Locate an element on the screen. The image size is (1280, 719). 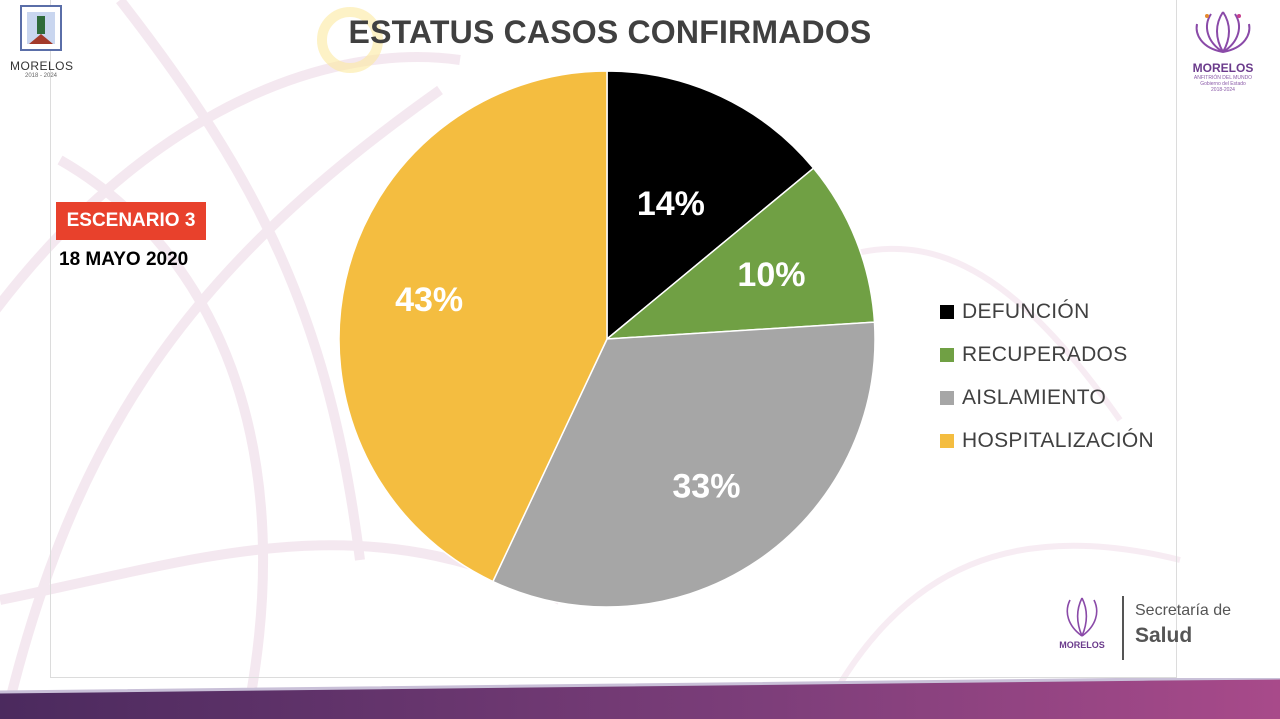
pie-slice-aislamiento is located at coordinates (683, 464).